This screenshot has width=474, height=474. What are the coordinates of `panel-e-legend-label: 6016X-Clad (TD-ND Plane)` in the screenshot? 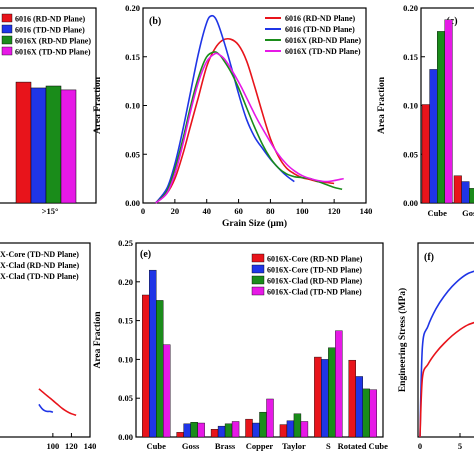 It's located at (314, 292).